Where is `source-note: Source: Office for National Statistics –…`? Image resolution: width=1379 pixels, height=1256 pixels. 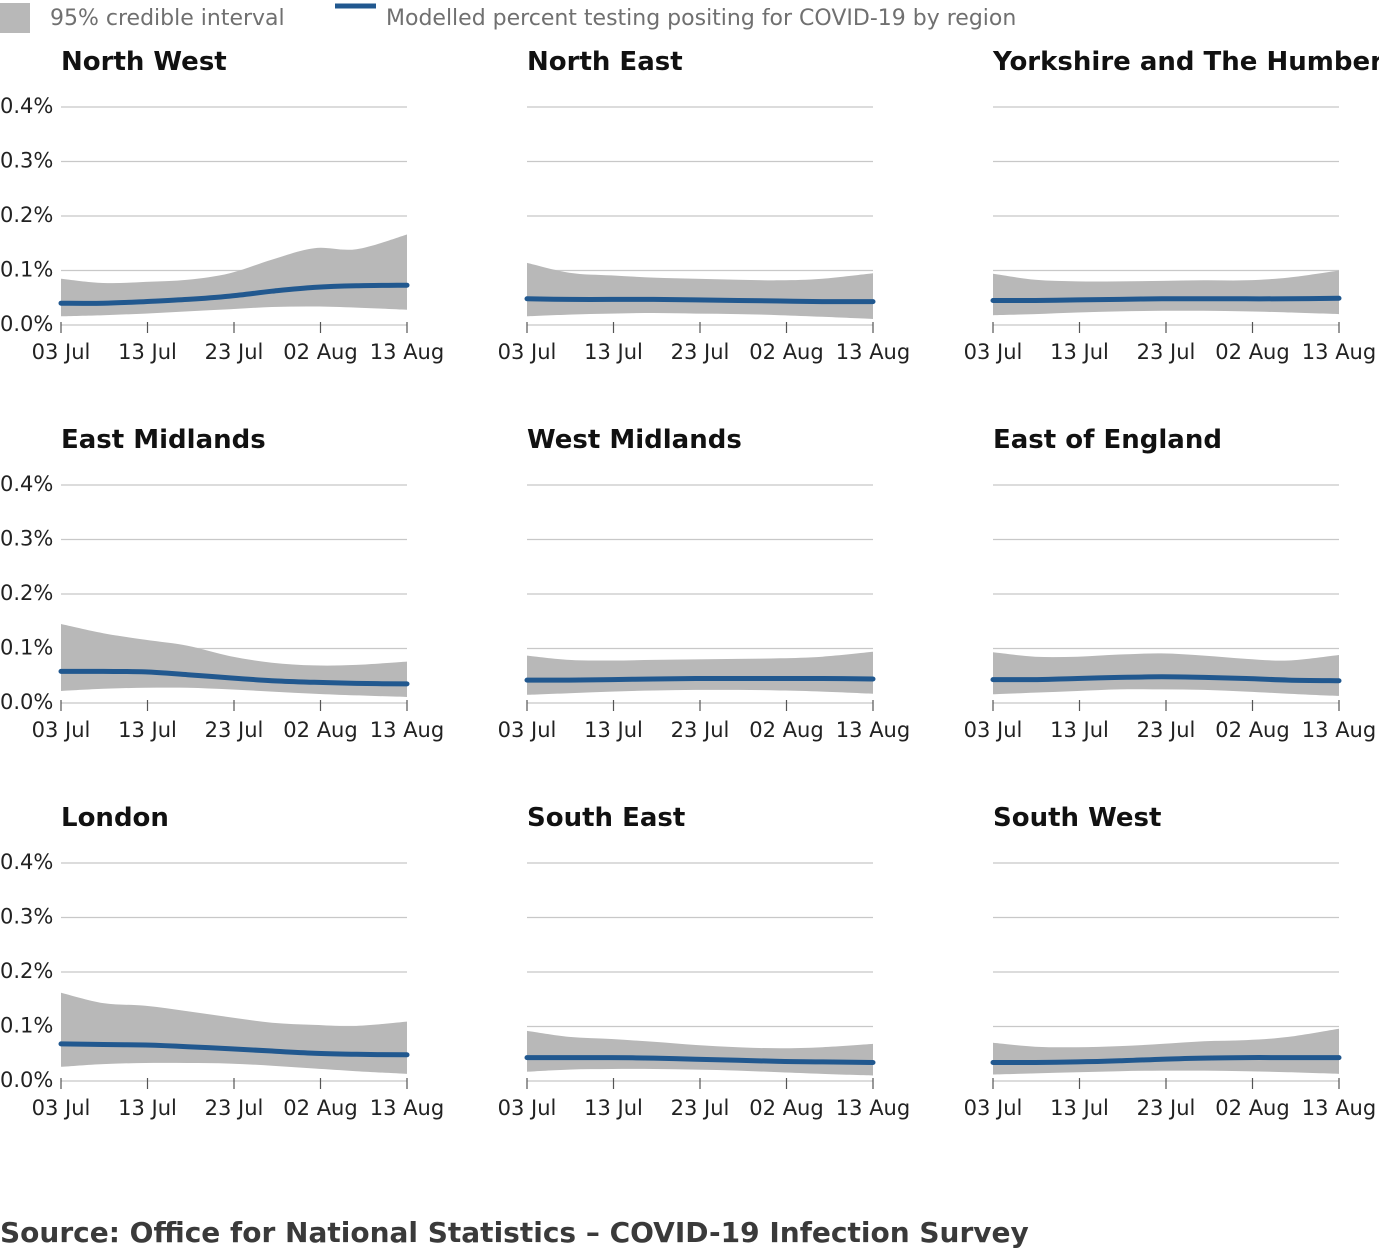 source-note: Source: Office for National Statistics –… is located at coordinates (514, 1232).